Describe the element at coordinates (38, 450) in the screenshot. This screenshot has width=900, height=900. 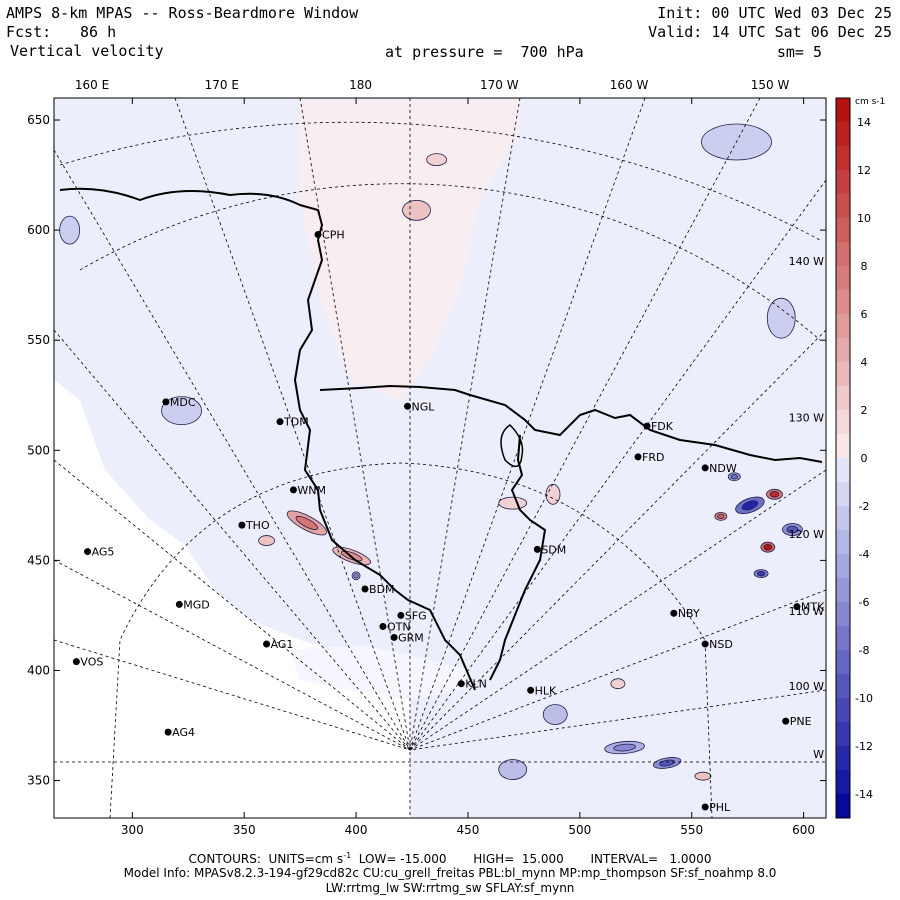
I see `y-tick-label: 500` at that location.